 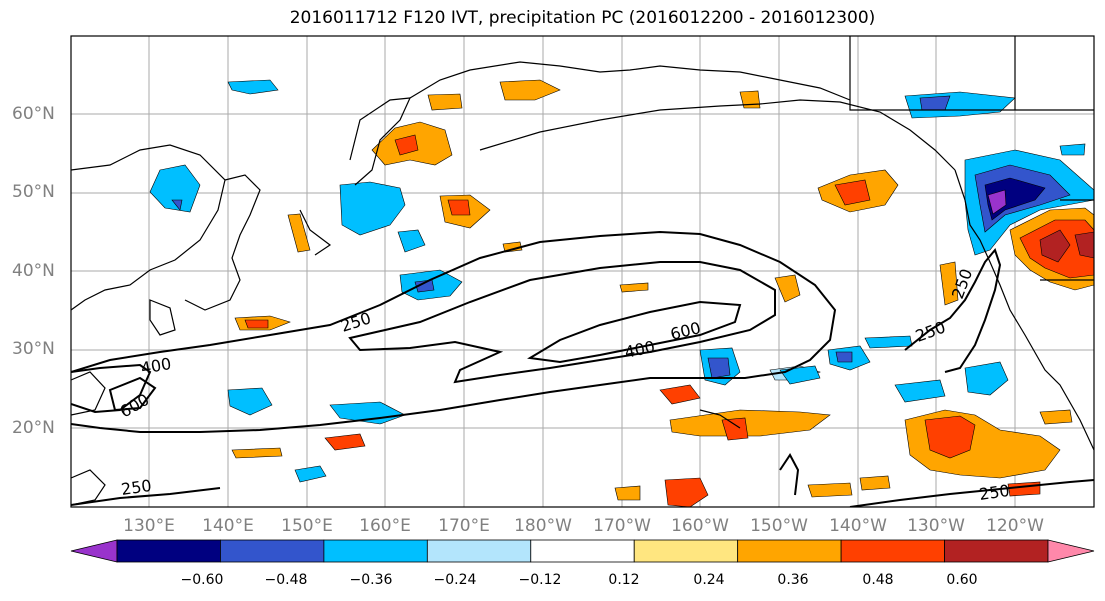 What do you see at coordinates (307, 526) in the screenshot?
I see `lon-label-150e: 150°E` at bounding box center [307, 526].